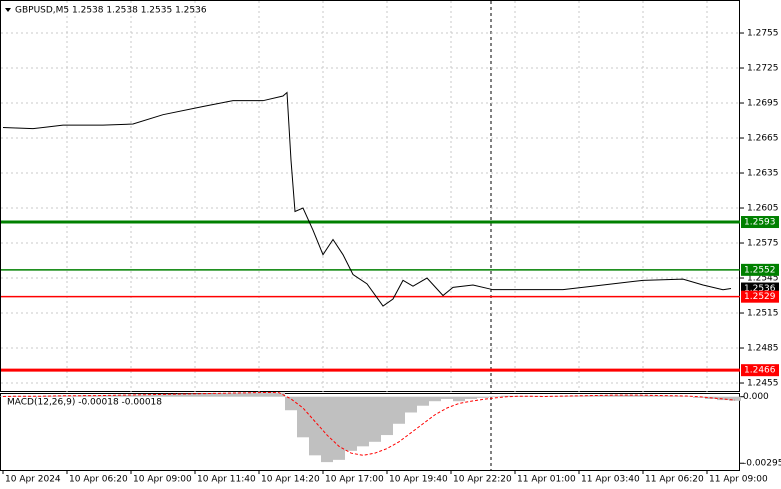 Image resolution: width=781 pixels, height=489 pixels. What do you see at coordinates (763, 314) in the screenshot?
I see `y-tick-label: 1.2515` at bounding box center [763, 314].